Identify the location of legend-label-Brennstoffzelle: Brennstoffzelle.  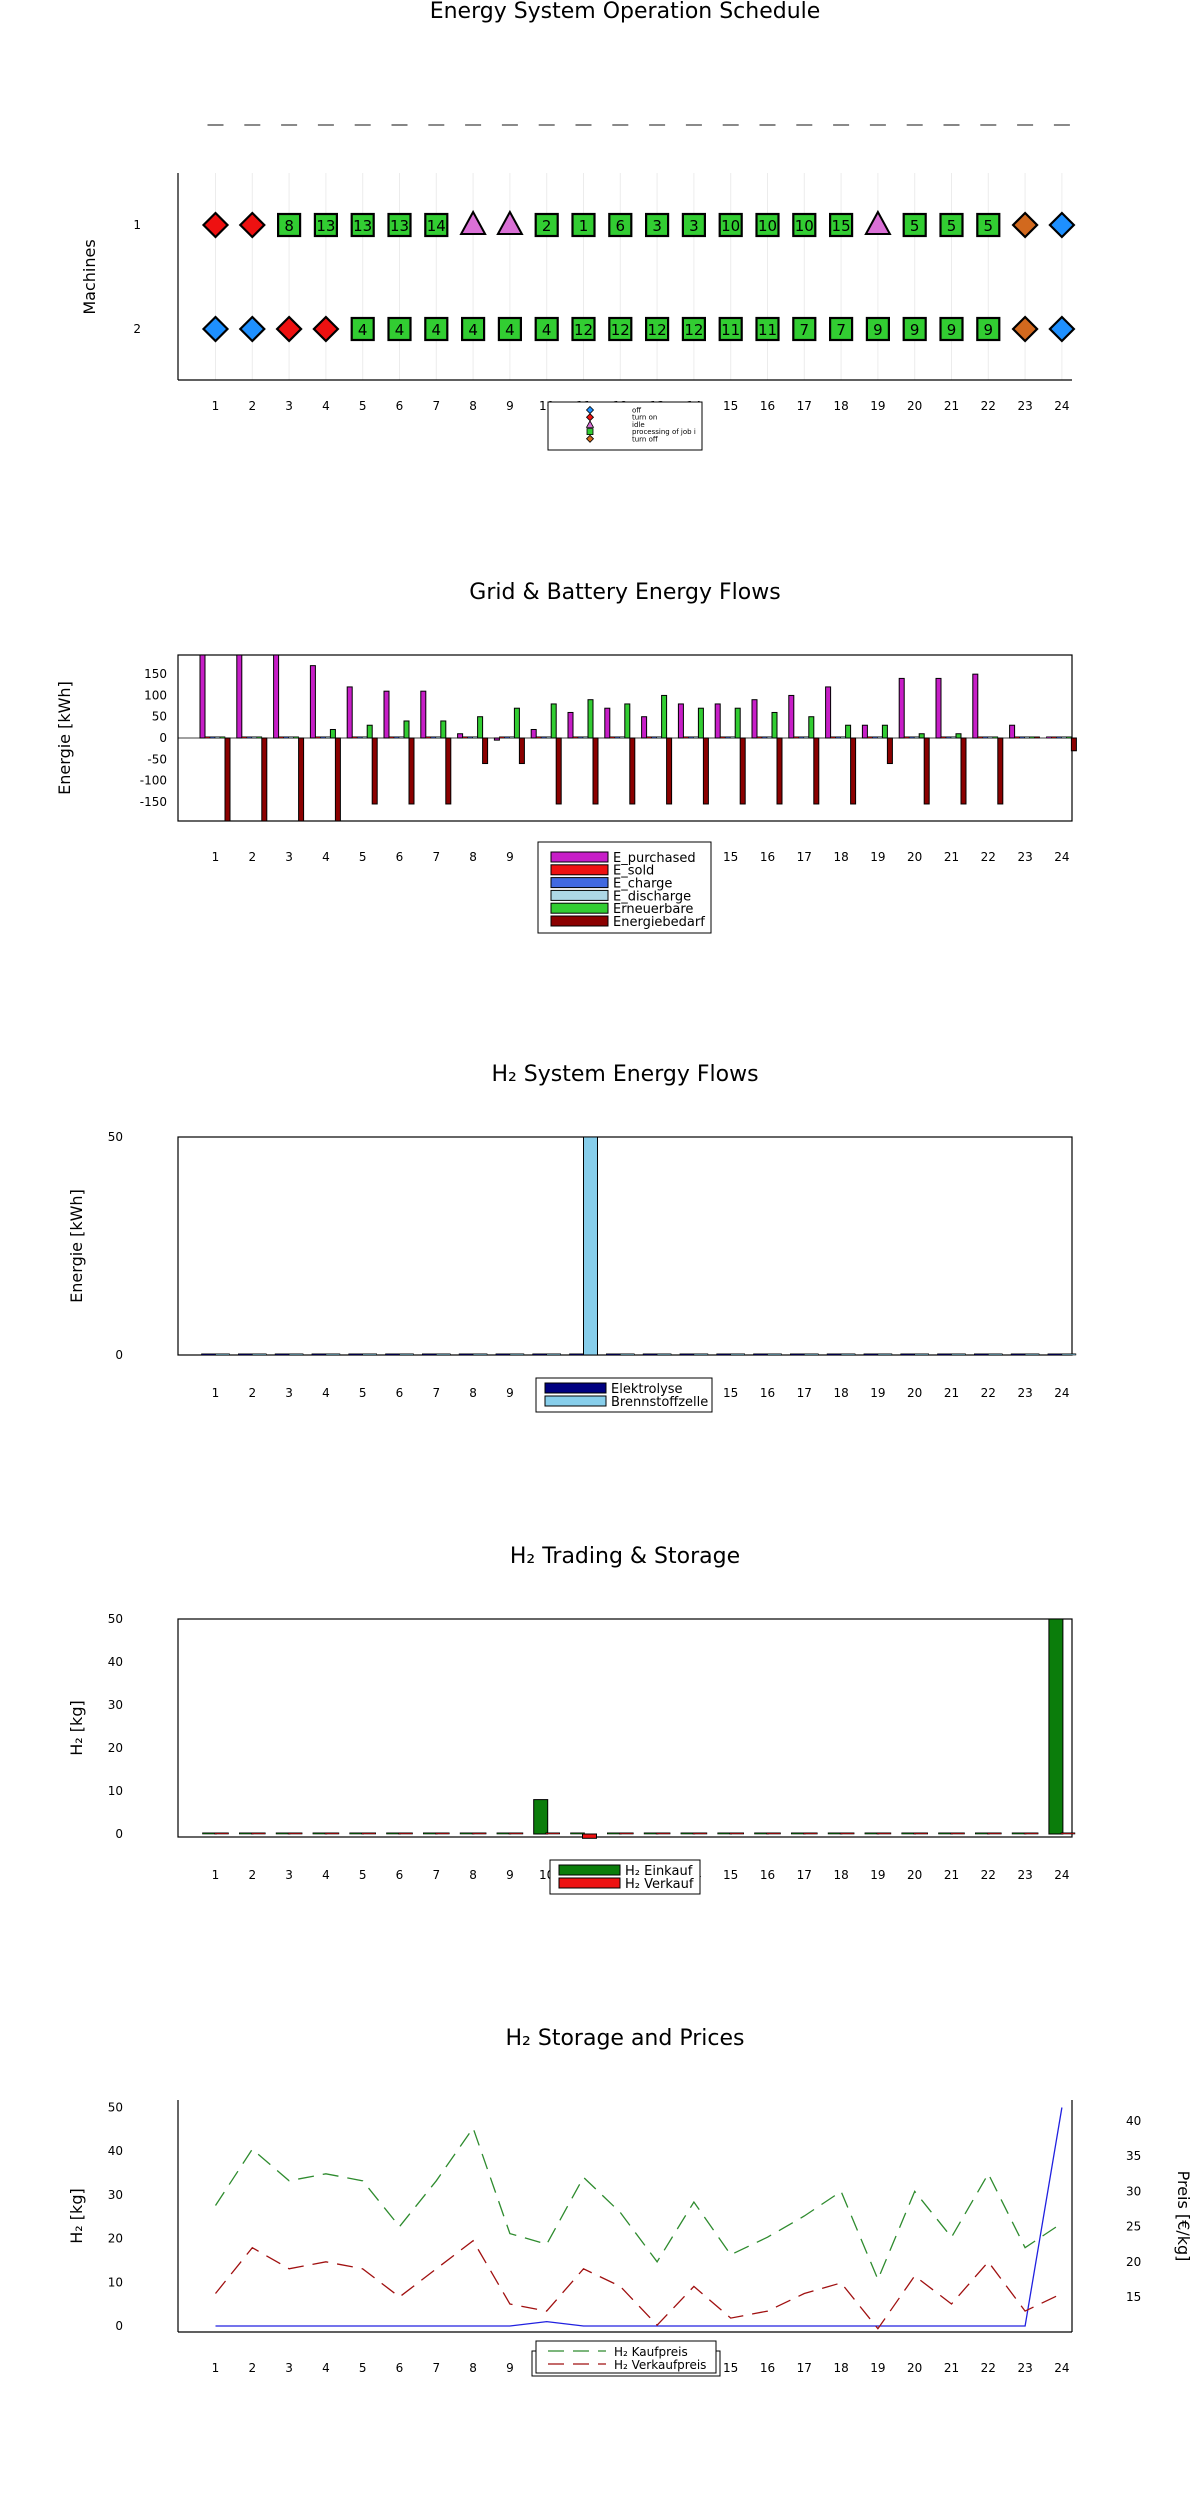
(659, 1402).